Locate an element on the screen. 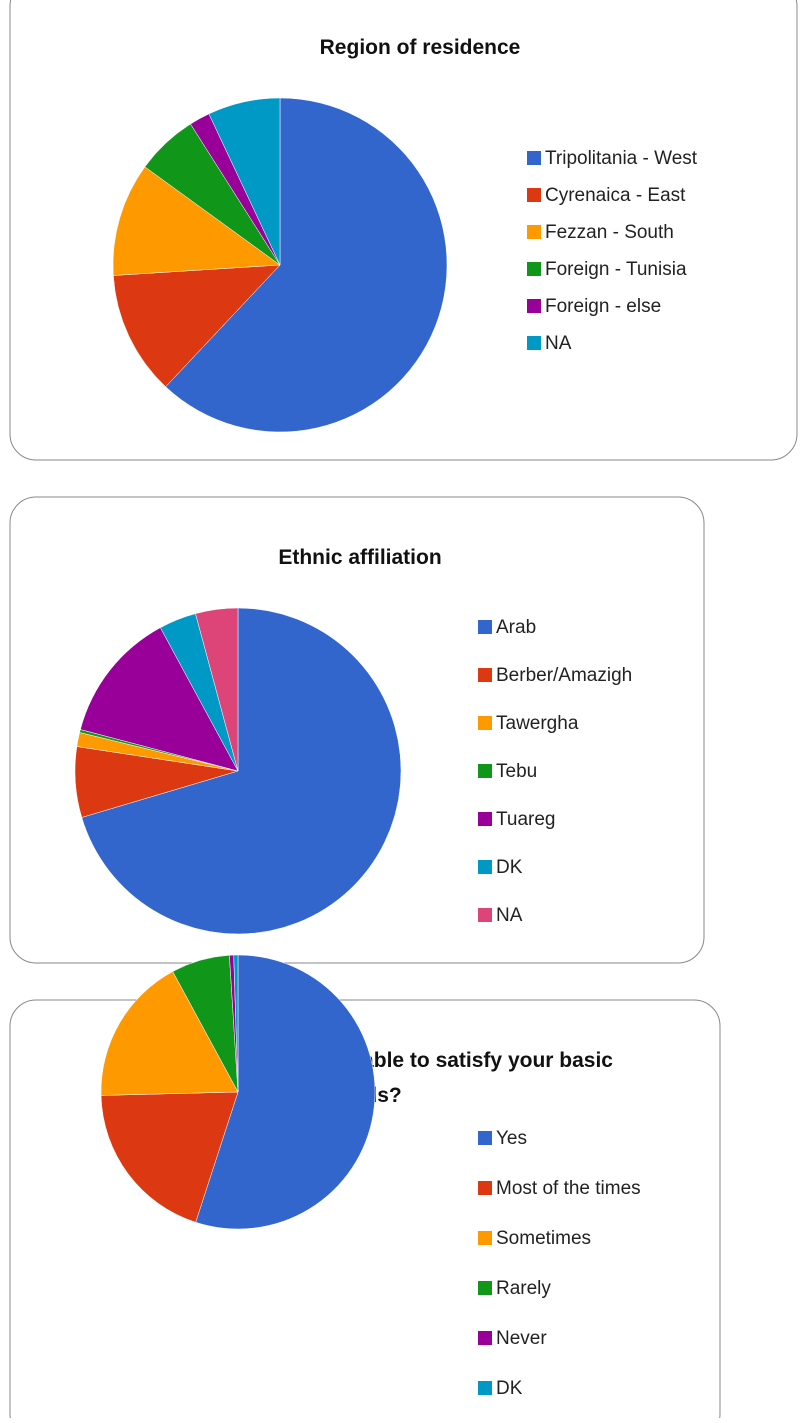 The width and height of the screenshot is (801, 1423). legend-label: Never is located at coordinates (521, 1338).